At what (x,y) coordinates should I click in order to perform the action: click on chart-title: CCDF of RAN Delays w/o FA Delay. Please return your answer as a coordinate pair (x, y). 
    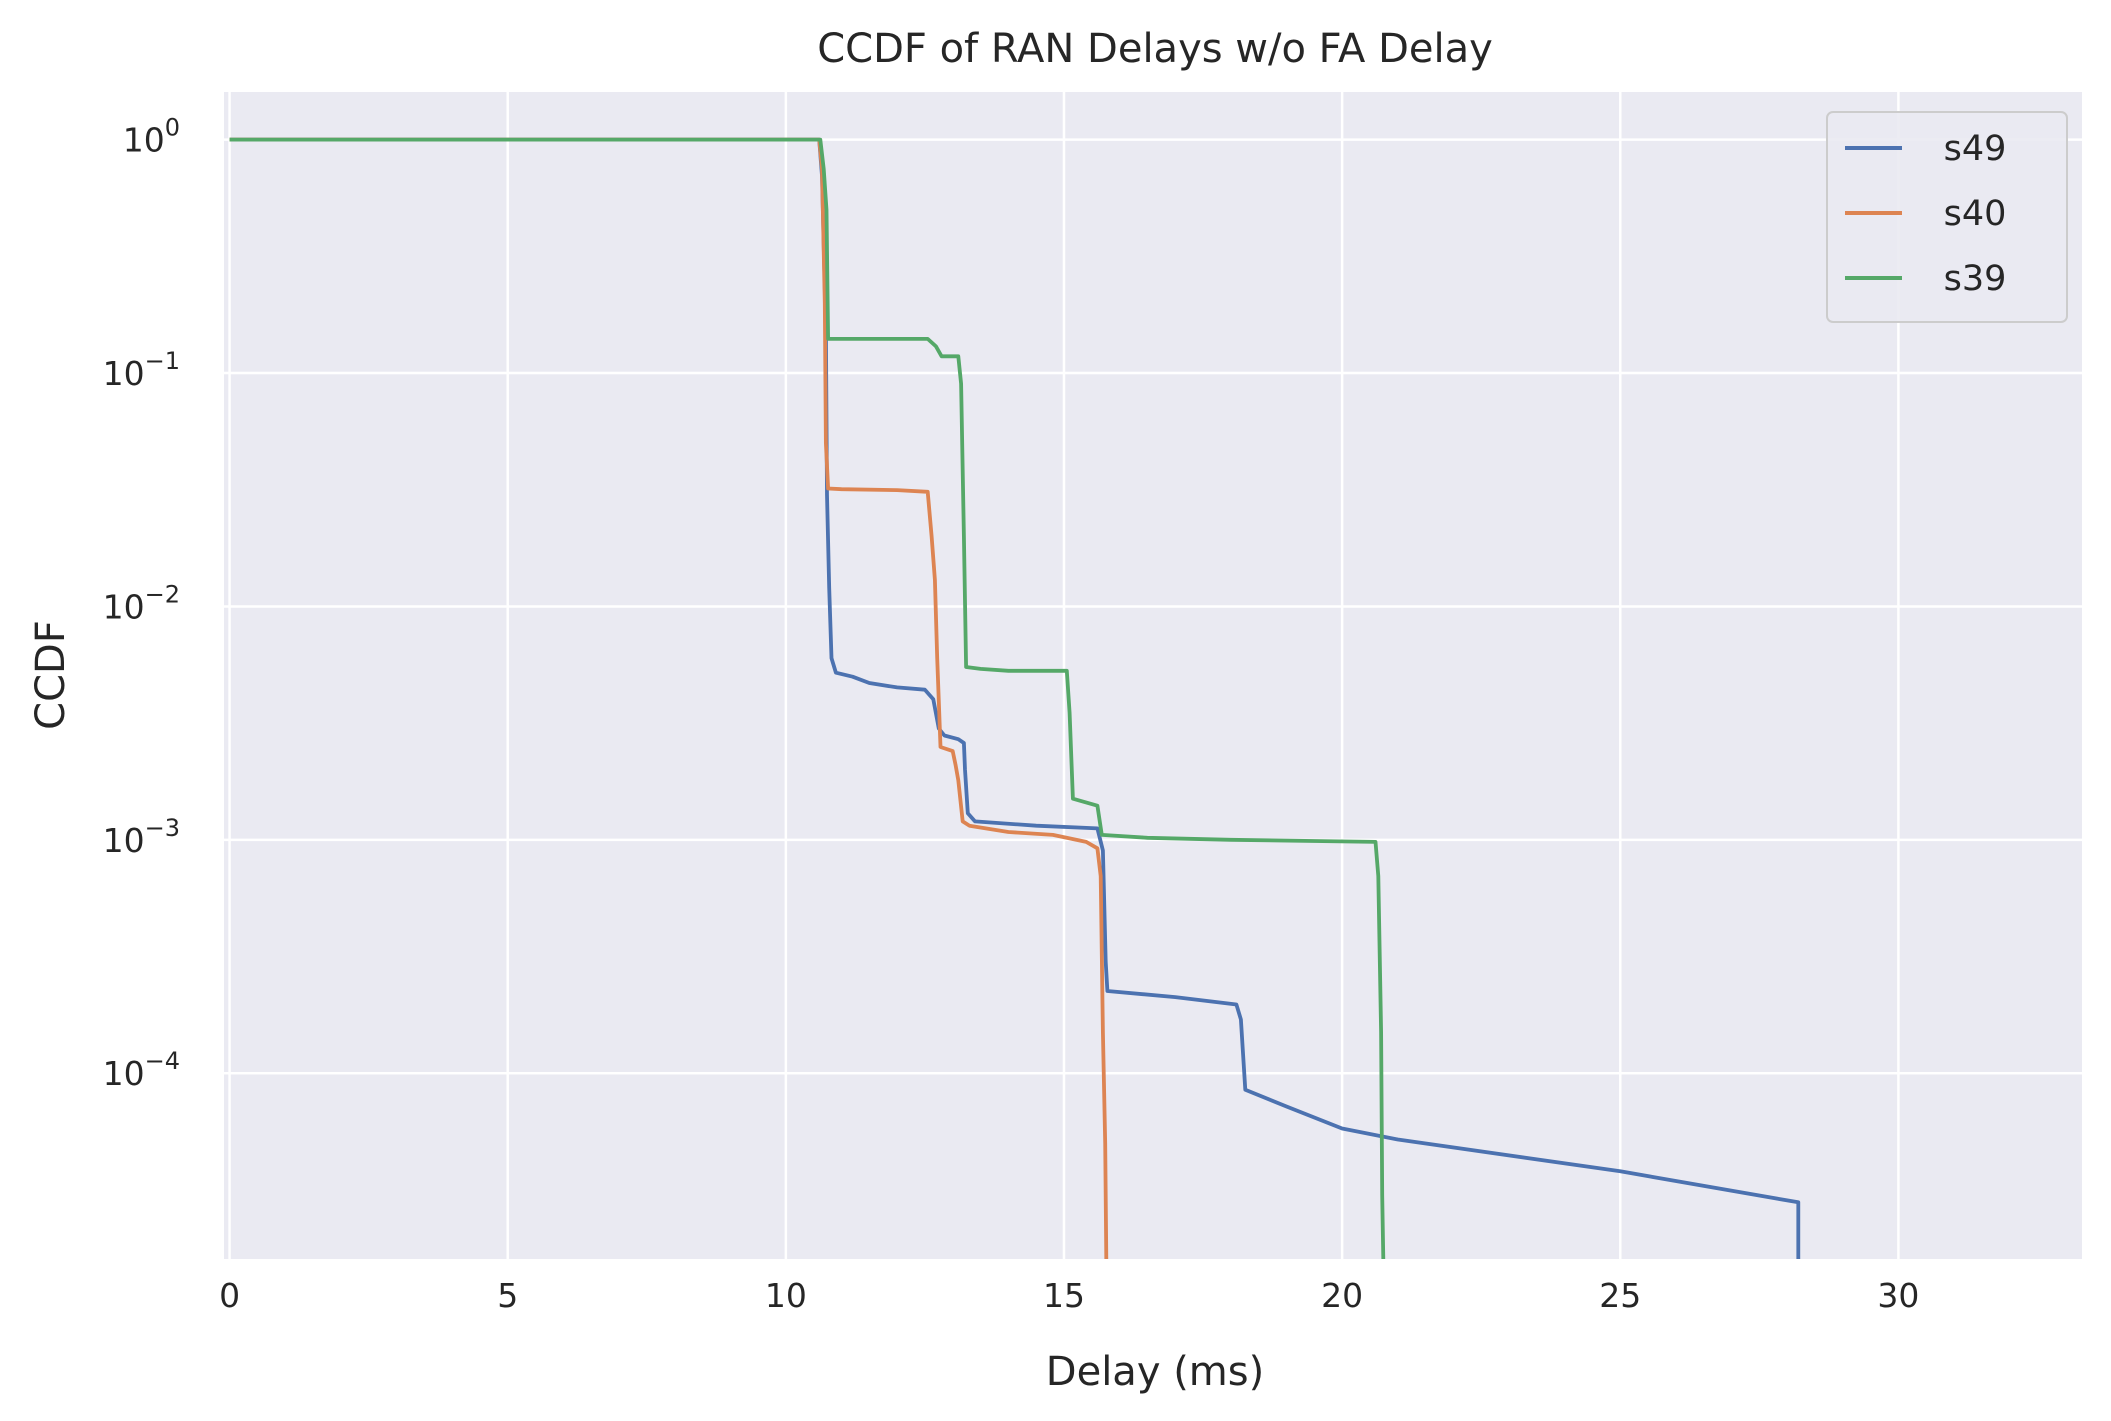
    Looking at the image, I should click on (1155, 49).